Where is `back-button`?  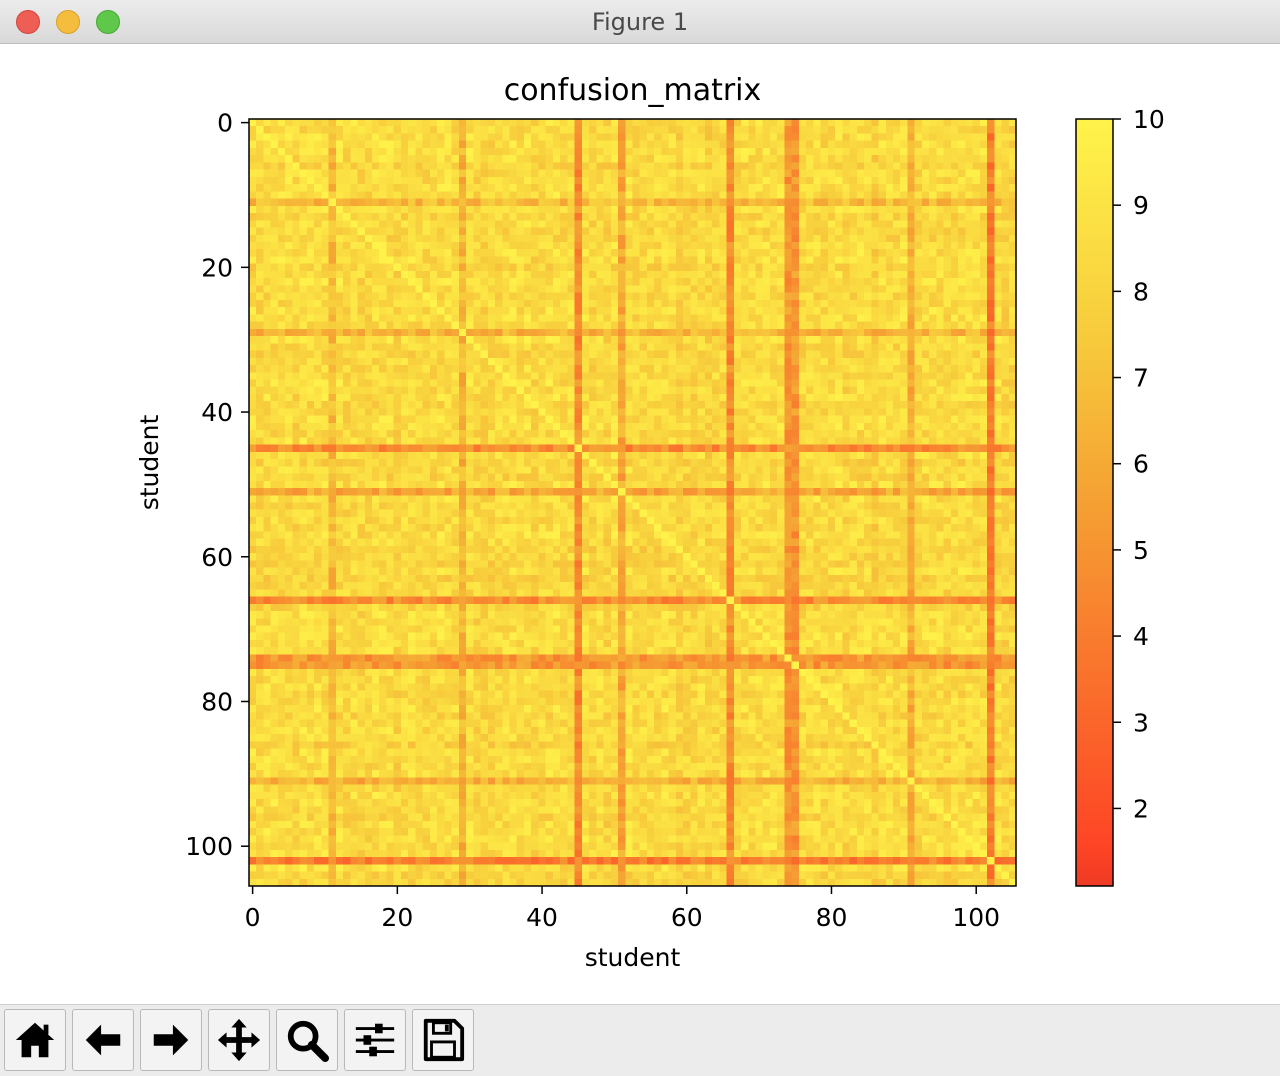
back-button is located at coordinates (103, 1040).